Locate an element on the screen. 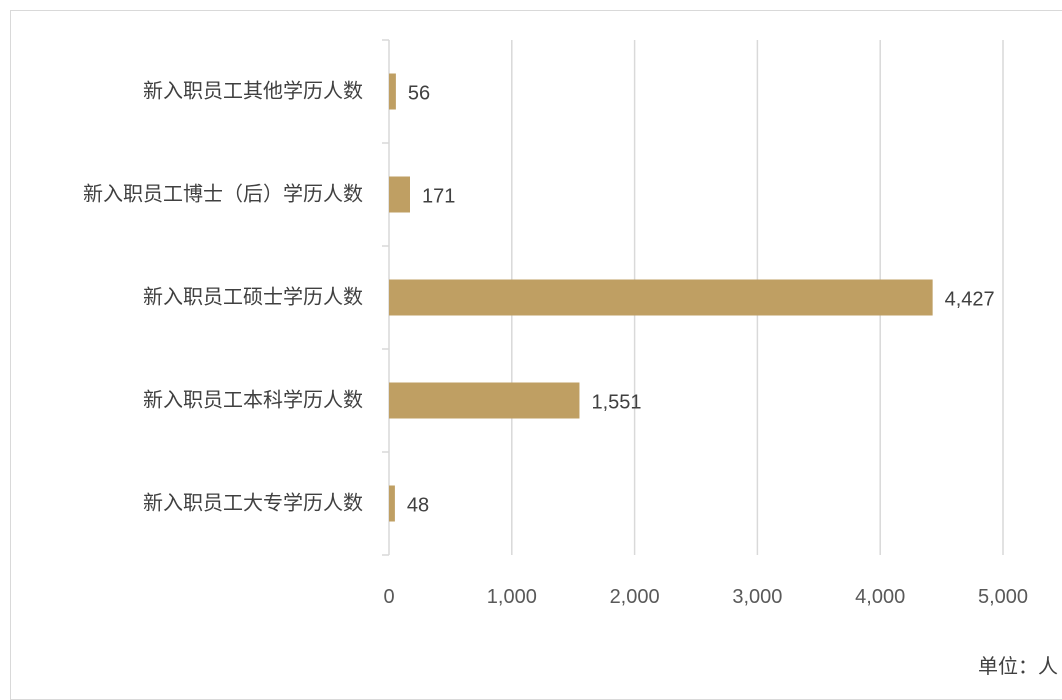 This screenshot has width=1062, height=700. category-label: 新入职员工大专学历人数 is located at coordinates (253, 503).